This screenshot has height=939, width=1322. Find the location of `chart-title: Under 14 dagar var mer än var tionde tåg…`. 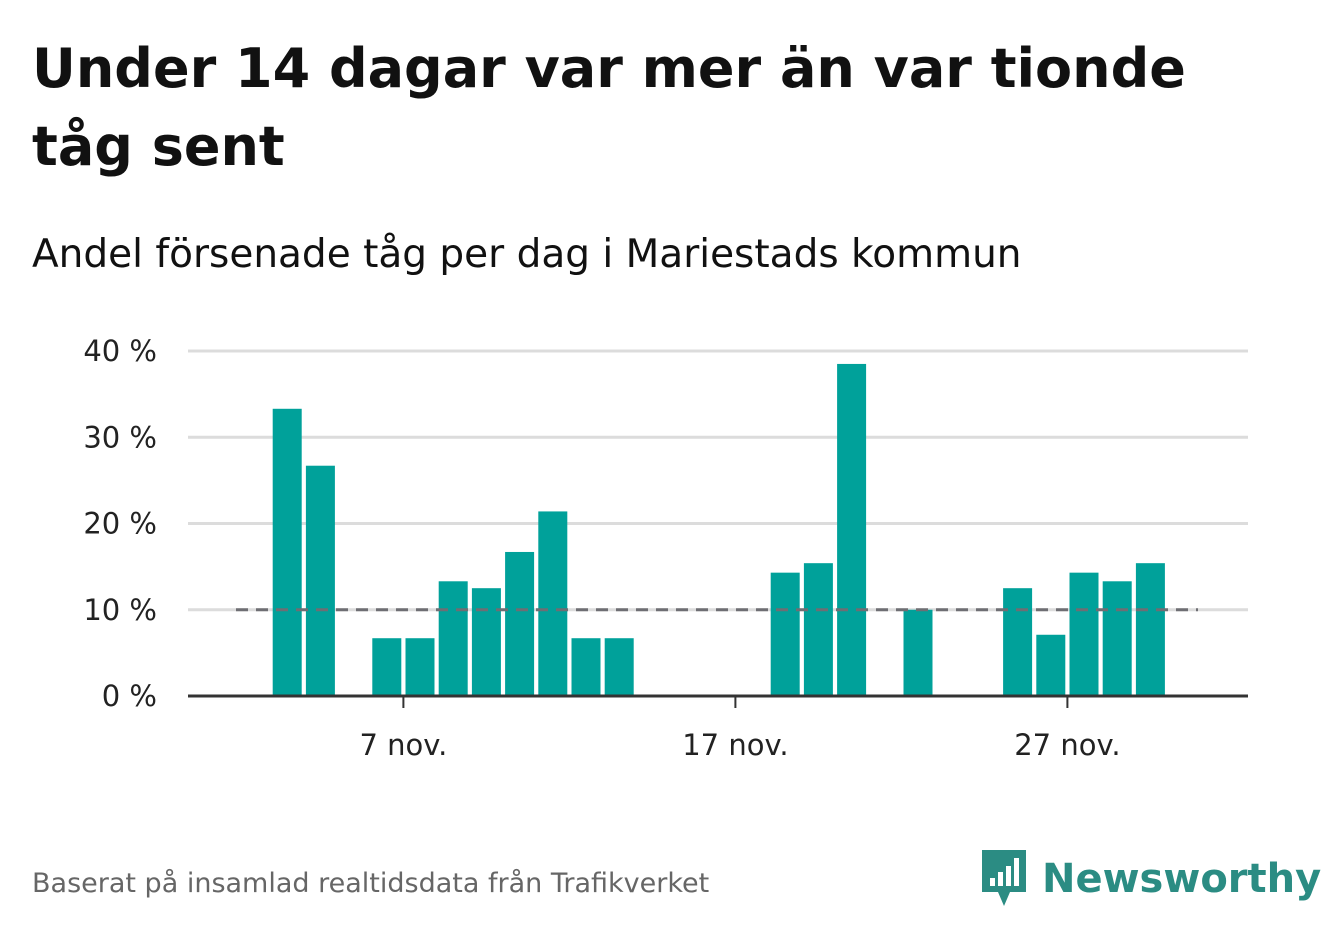

chart-title: Under 14 dagar var mer än var tionde tåg… is located at coordinates (609, 107).